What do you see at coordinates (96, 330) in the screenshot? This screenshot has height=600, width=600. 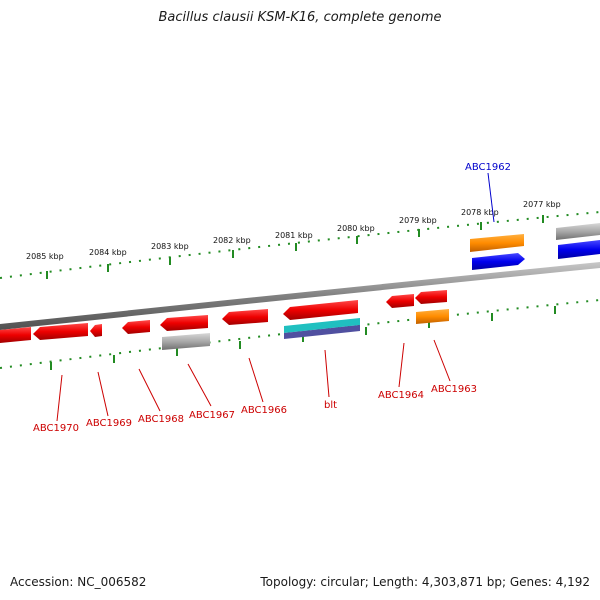 I see `red-cds-1969b` at bounding box center [96, 330].